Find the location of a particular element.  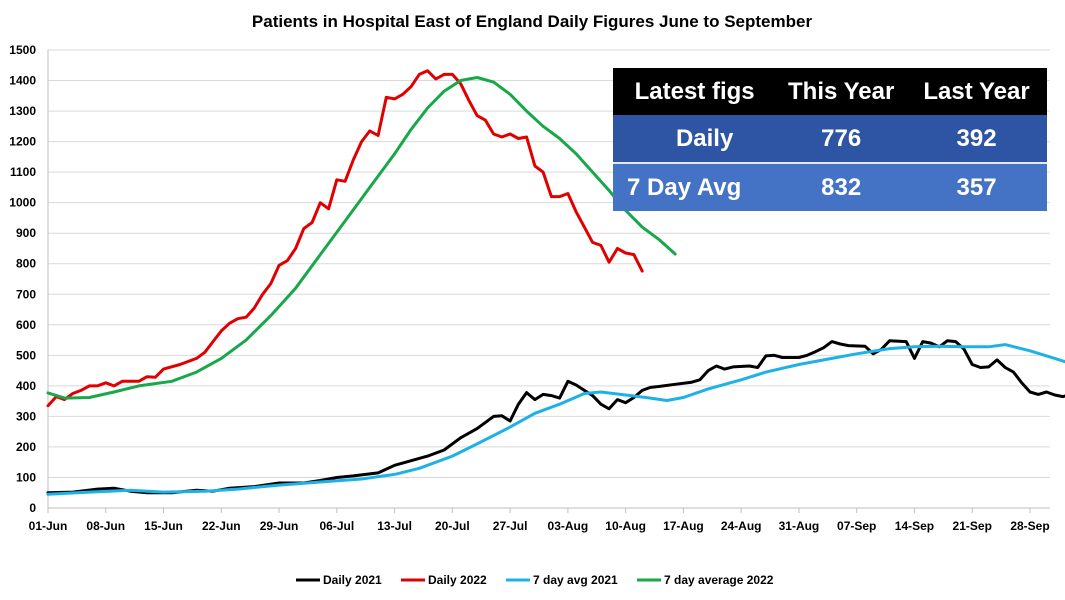

x-tick-27-Jul: 27-Jul is located at coordinates (510, 526).